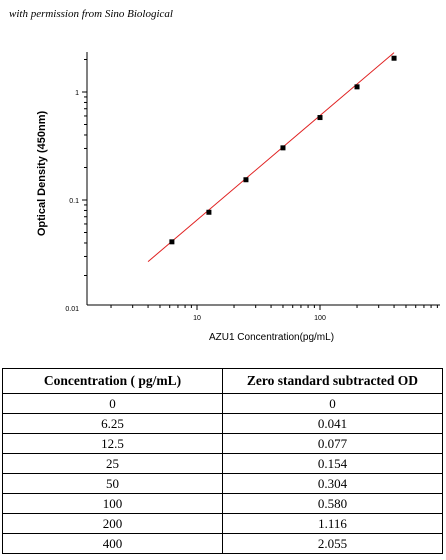 This screenshot has height=560, width=446. Describe the element at coordinates (332, 483) in the screenshot. I see `cell-od: 0.304` at that location.